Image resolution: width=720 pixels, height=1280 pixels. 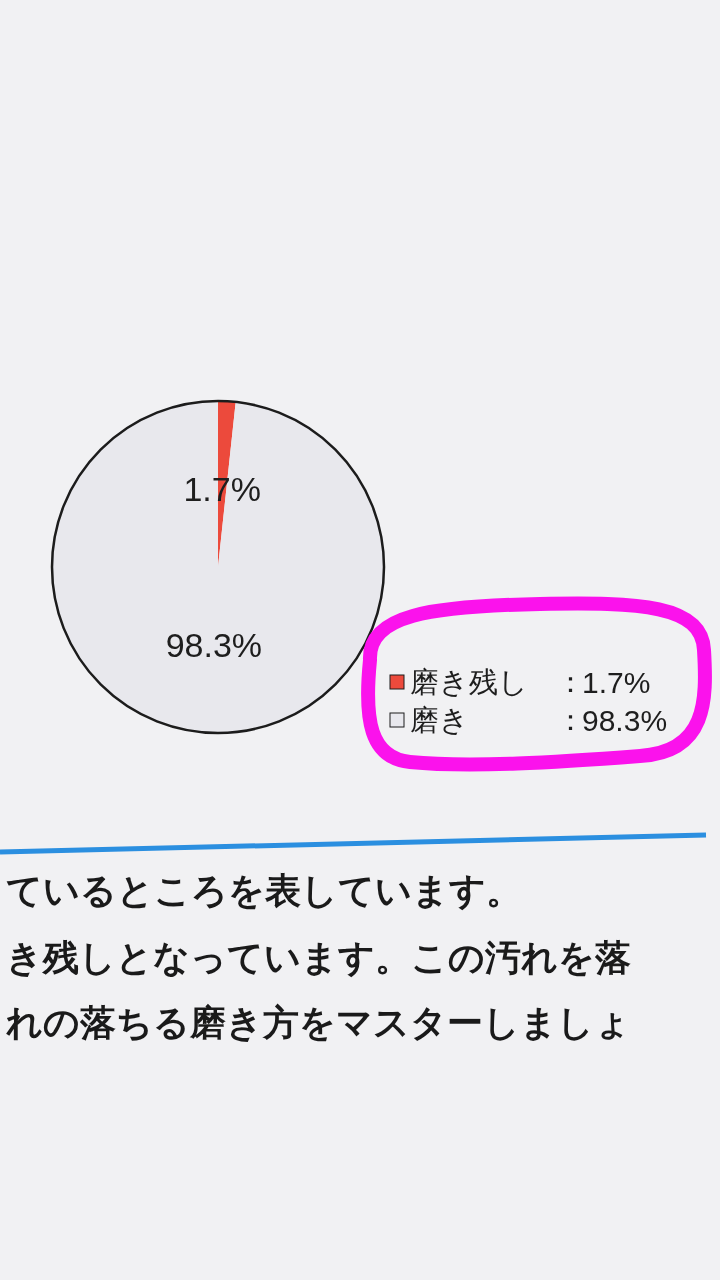 What do you see at coordinates (469, 682) in the screenshot?
I see `legend-label: 磨き残し` at bounding box center [469, 682].